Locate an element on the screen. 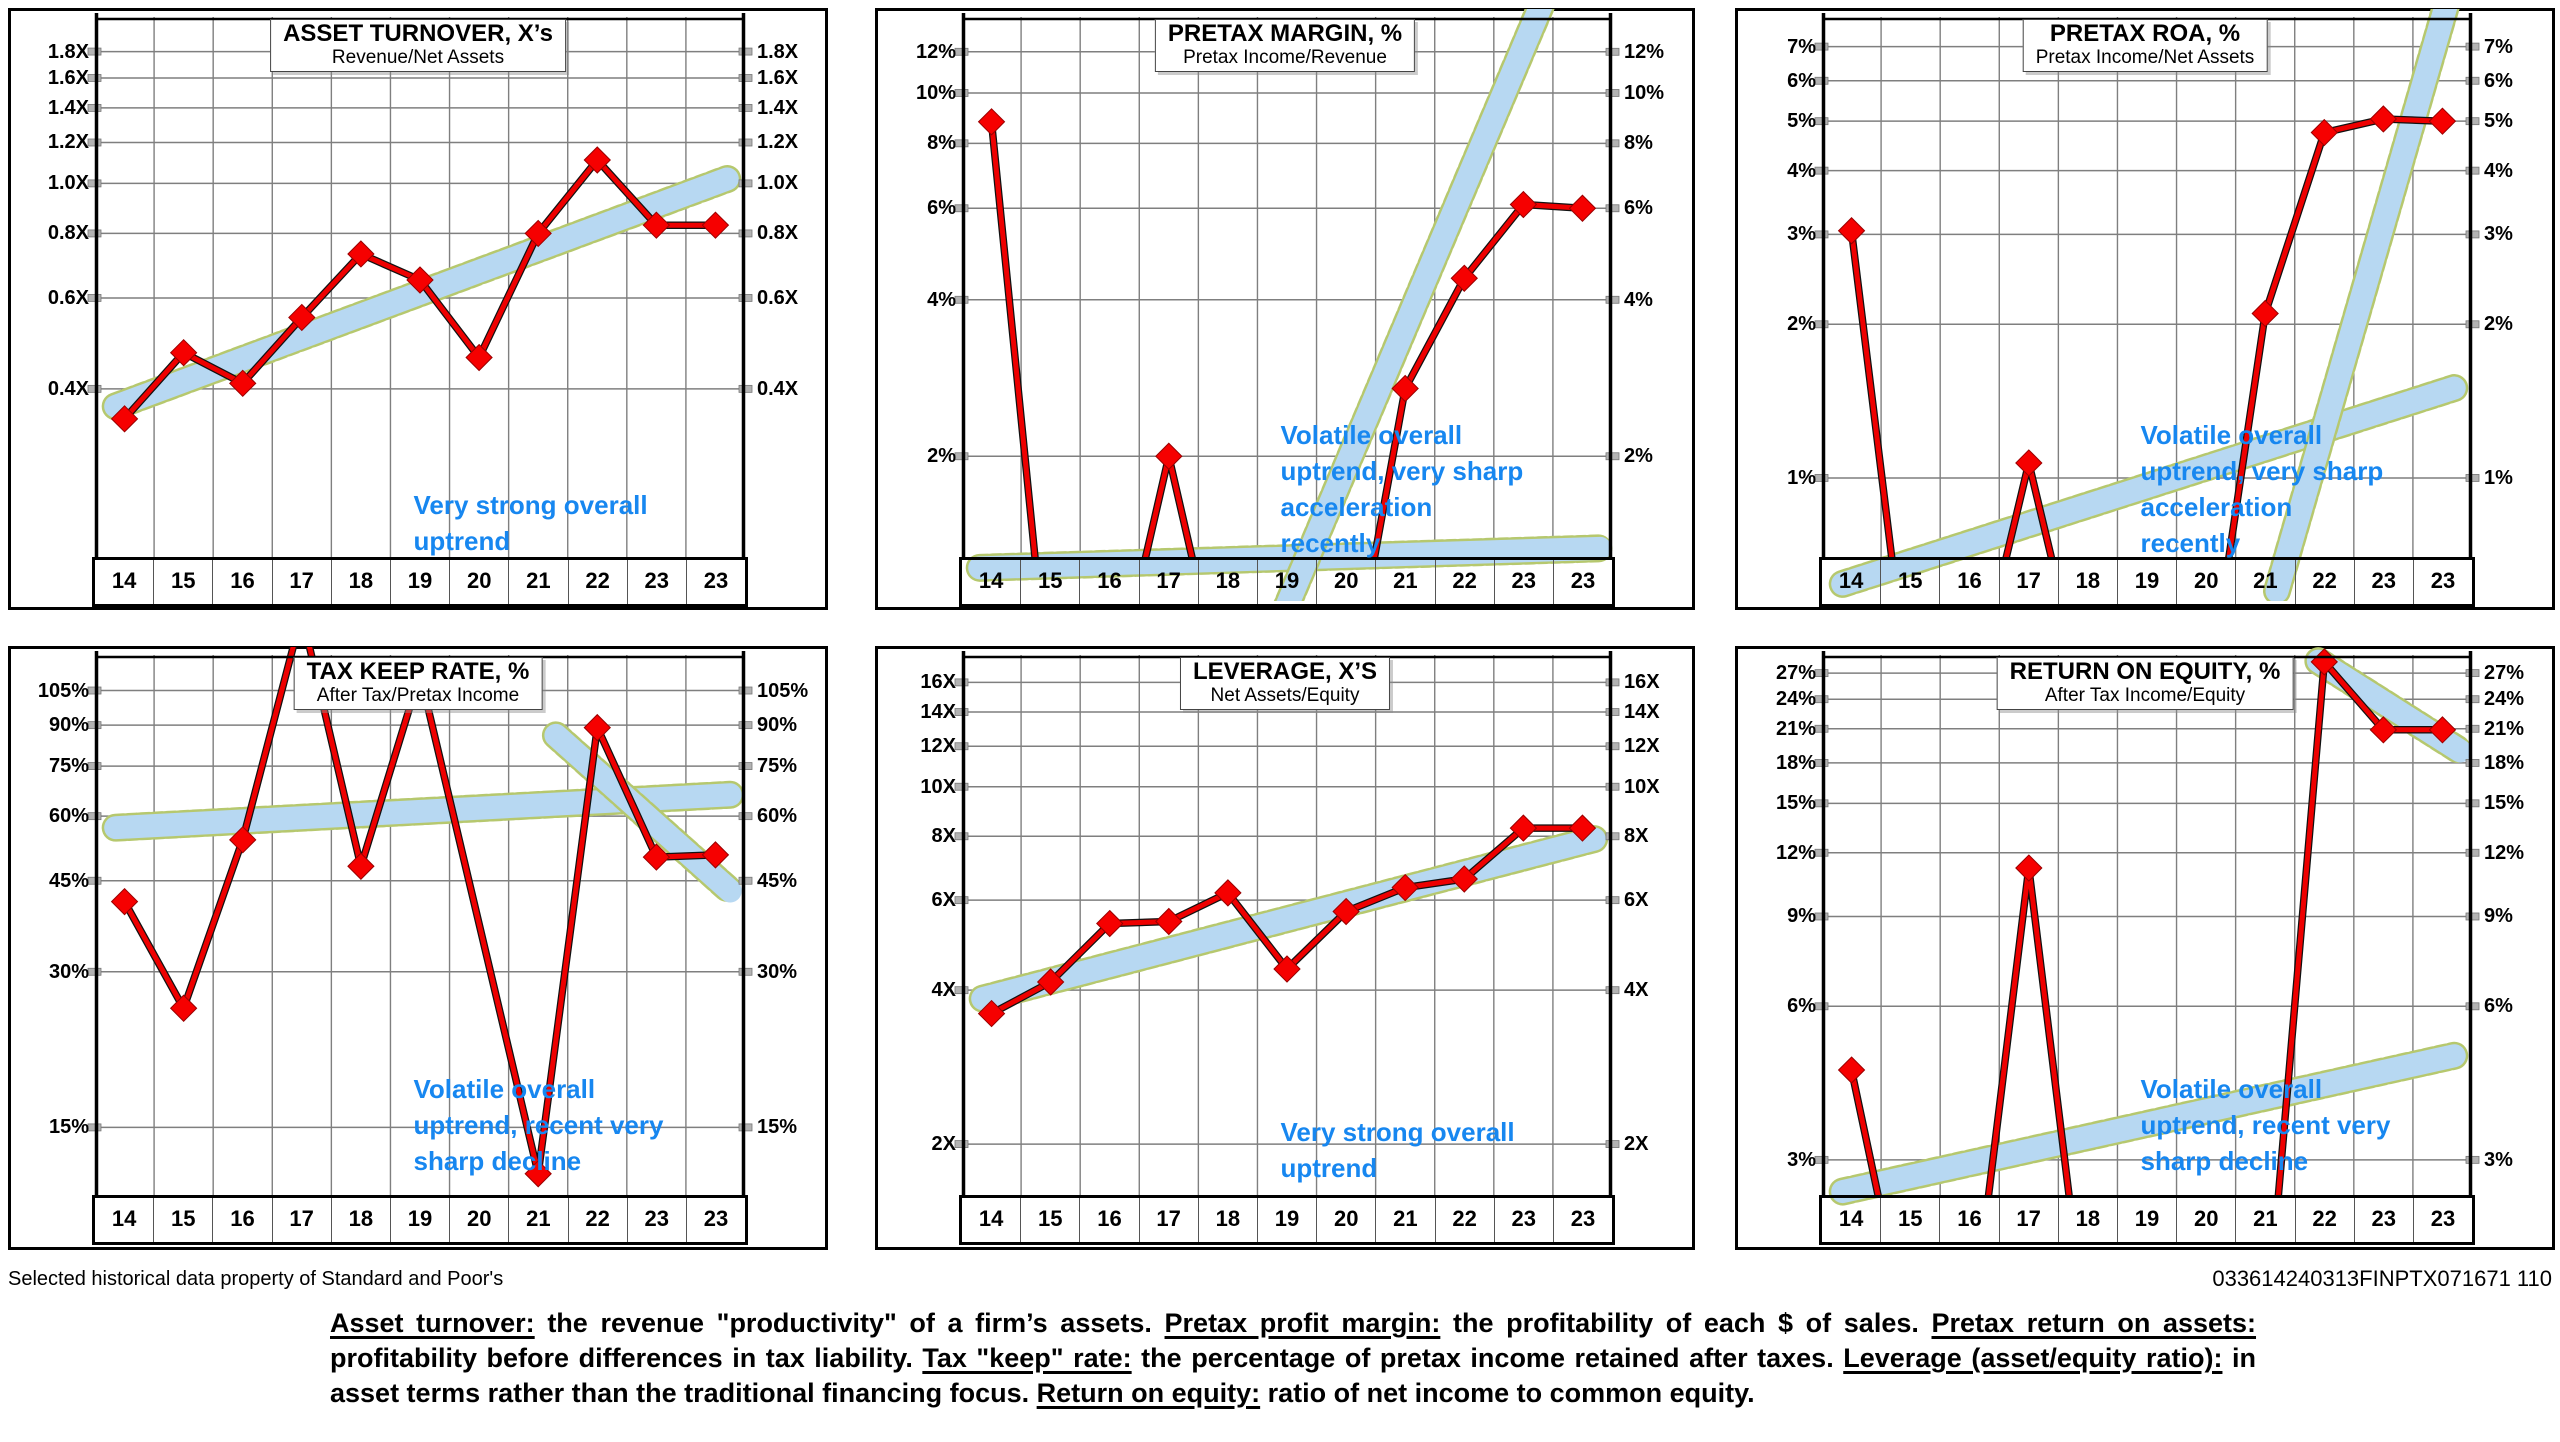 The image size is (2560, 1442). panel-title: PRETAX ROA, % is located at coordinates (2145, 33).